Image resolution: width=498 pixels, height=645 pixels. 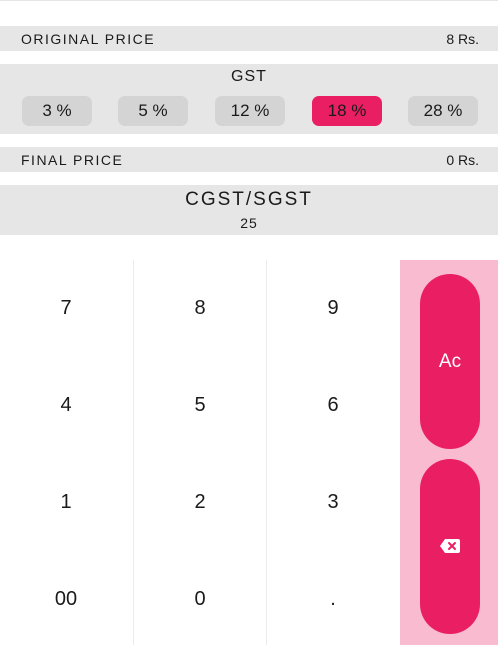 What do you see at coordinates (249, 200) in the screenshot?
I see `cgst-sgst-title: CGST/SGST` at bounding box center [249, 200].